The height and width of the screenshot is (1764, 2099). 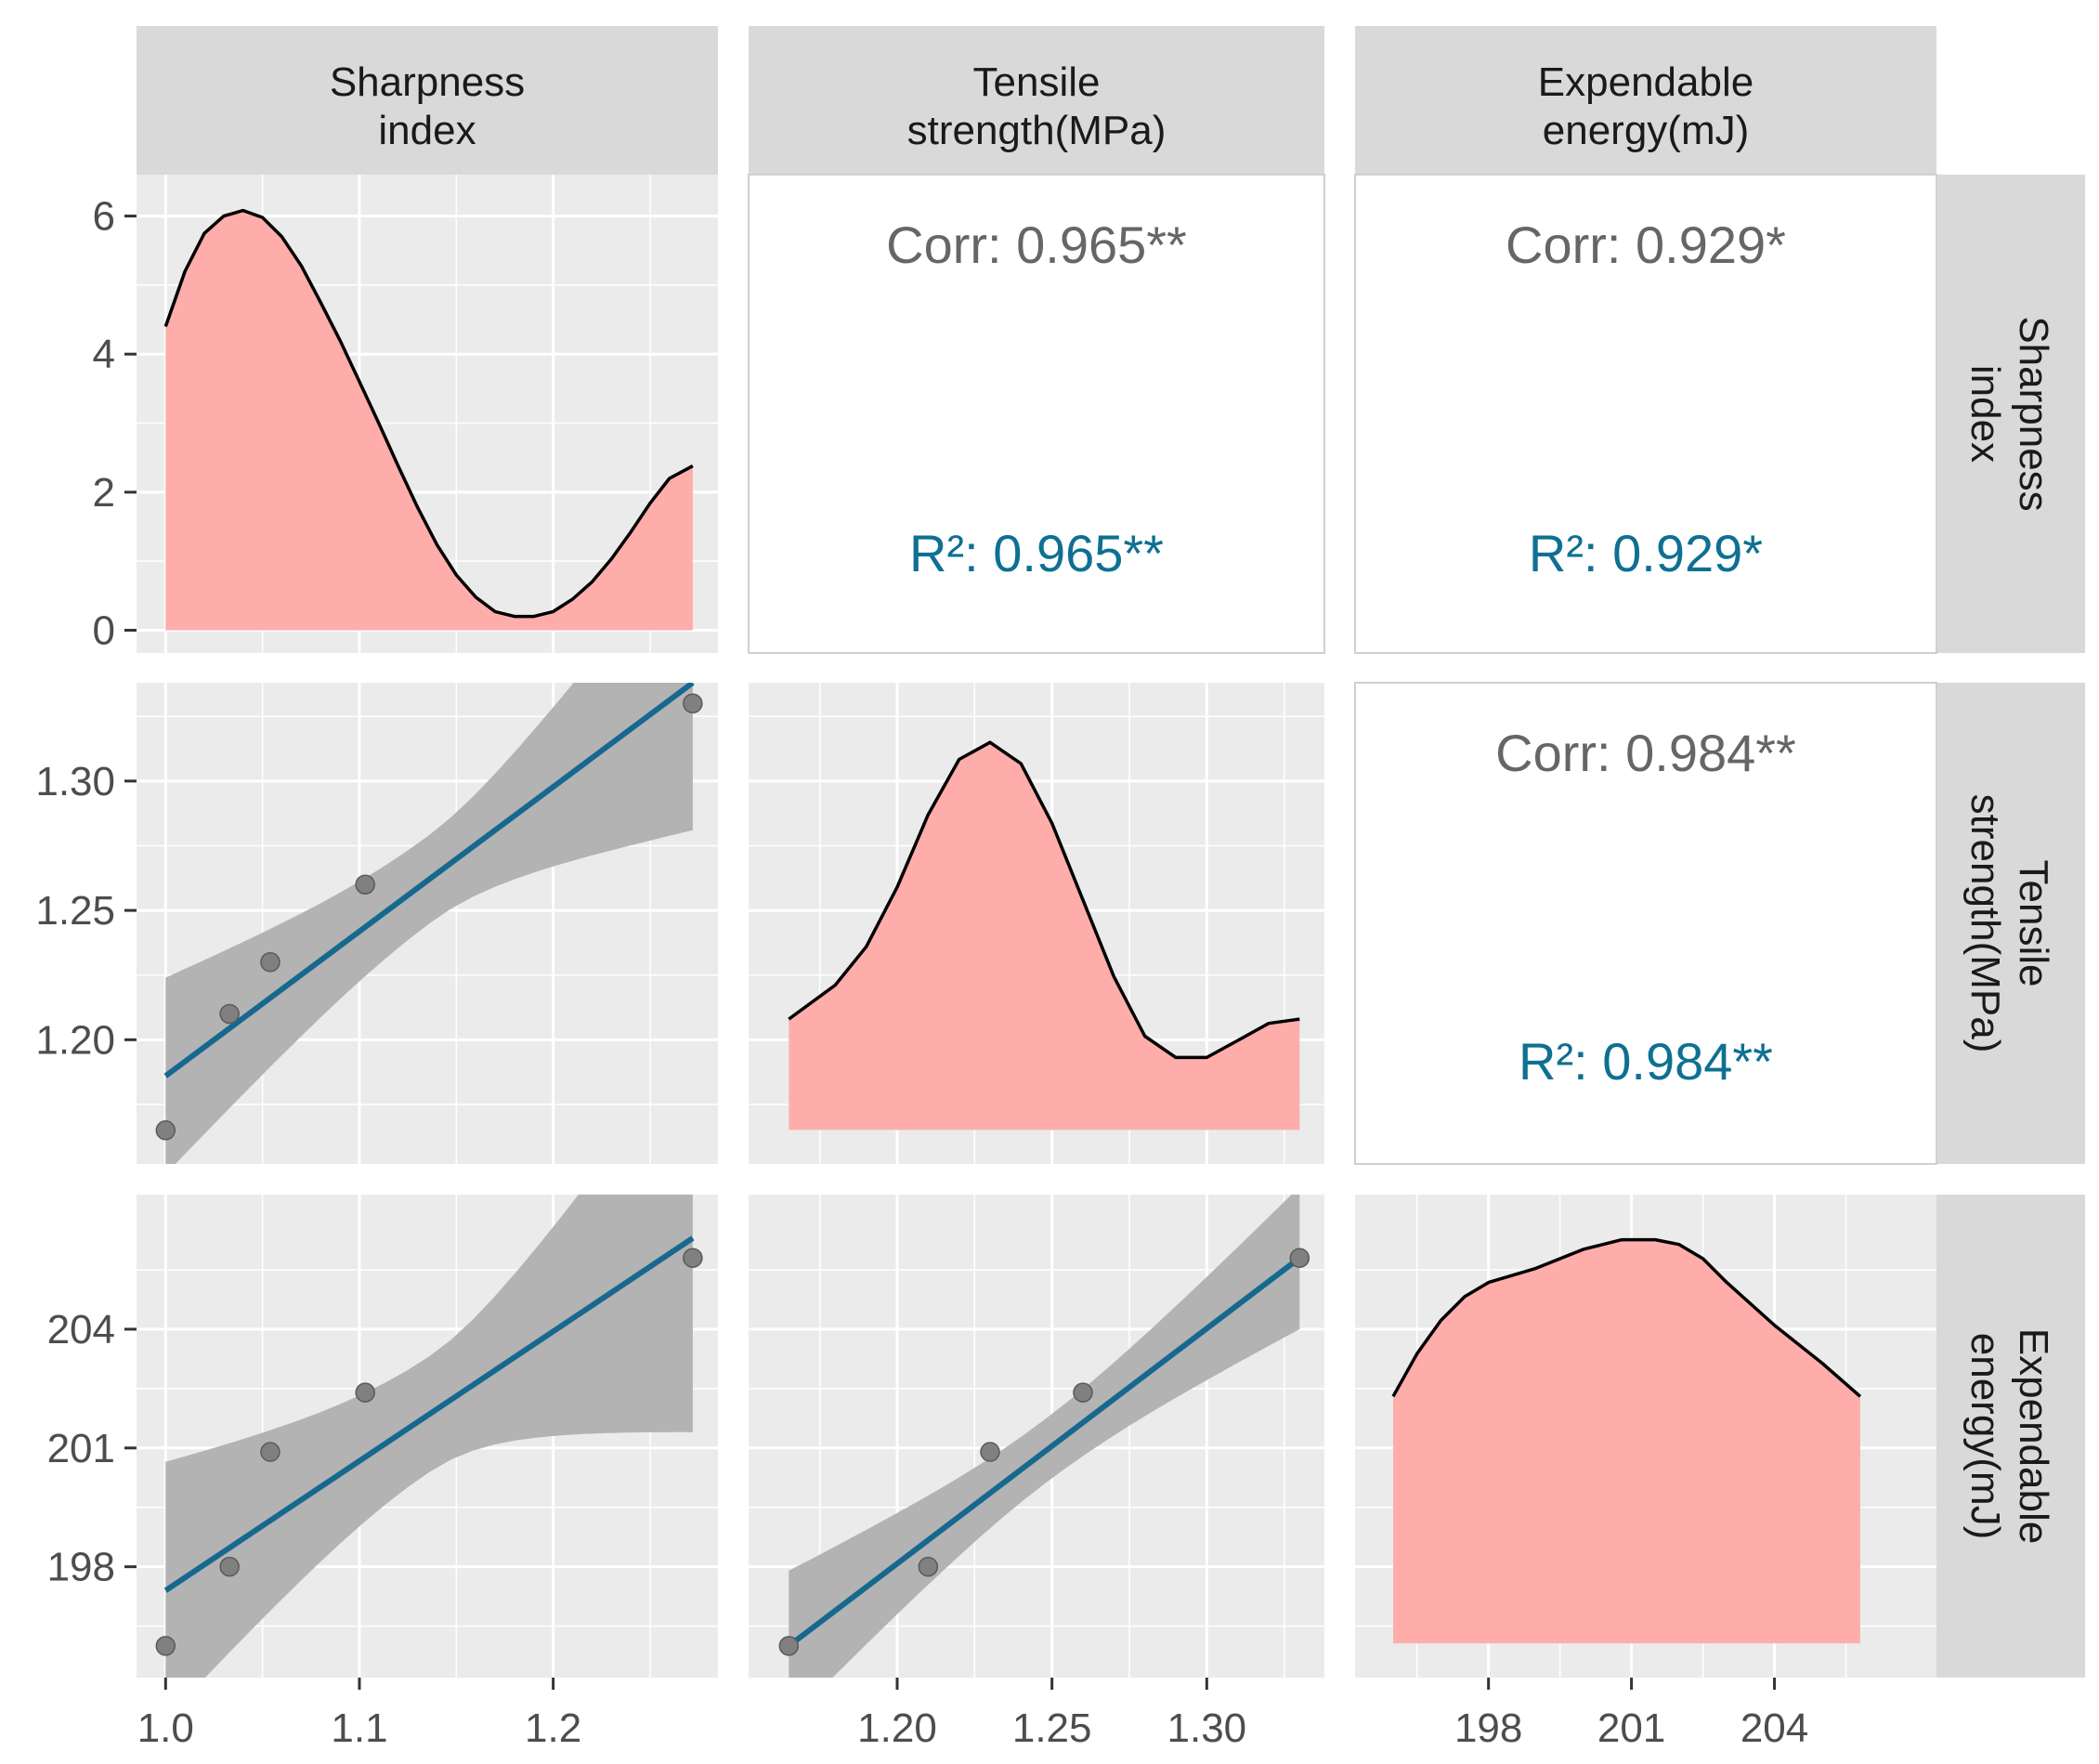 What do you see at coordinates (2033, 923) in the screenshot?
I see `row-strip-label: Tensile` at bounding box center [2033, 923].